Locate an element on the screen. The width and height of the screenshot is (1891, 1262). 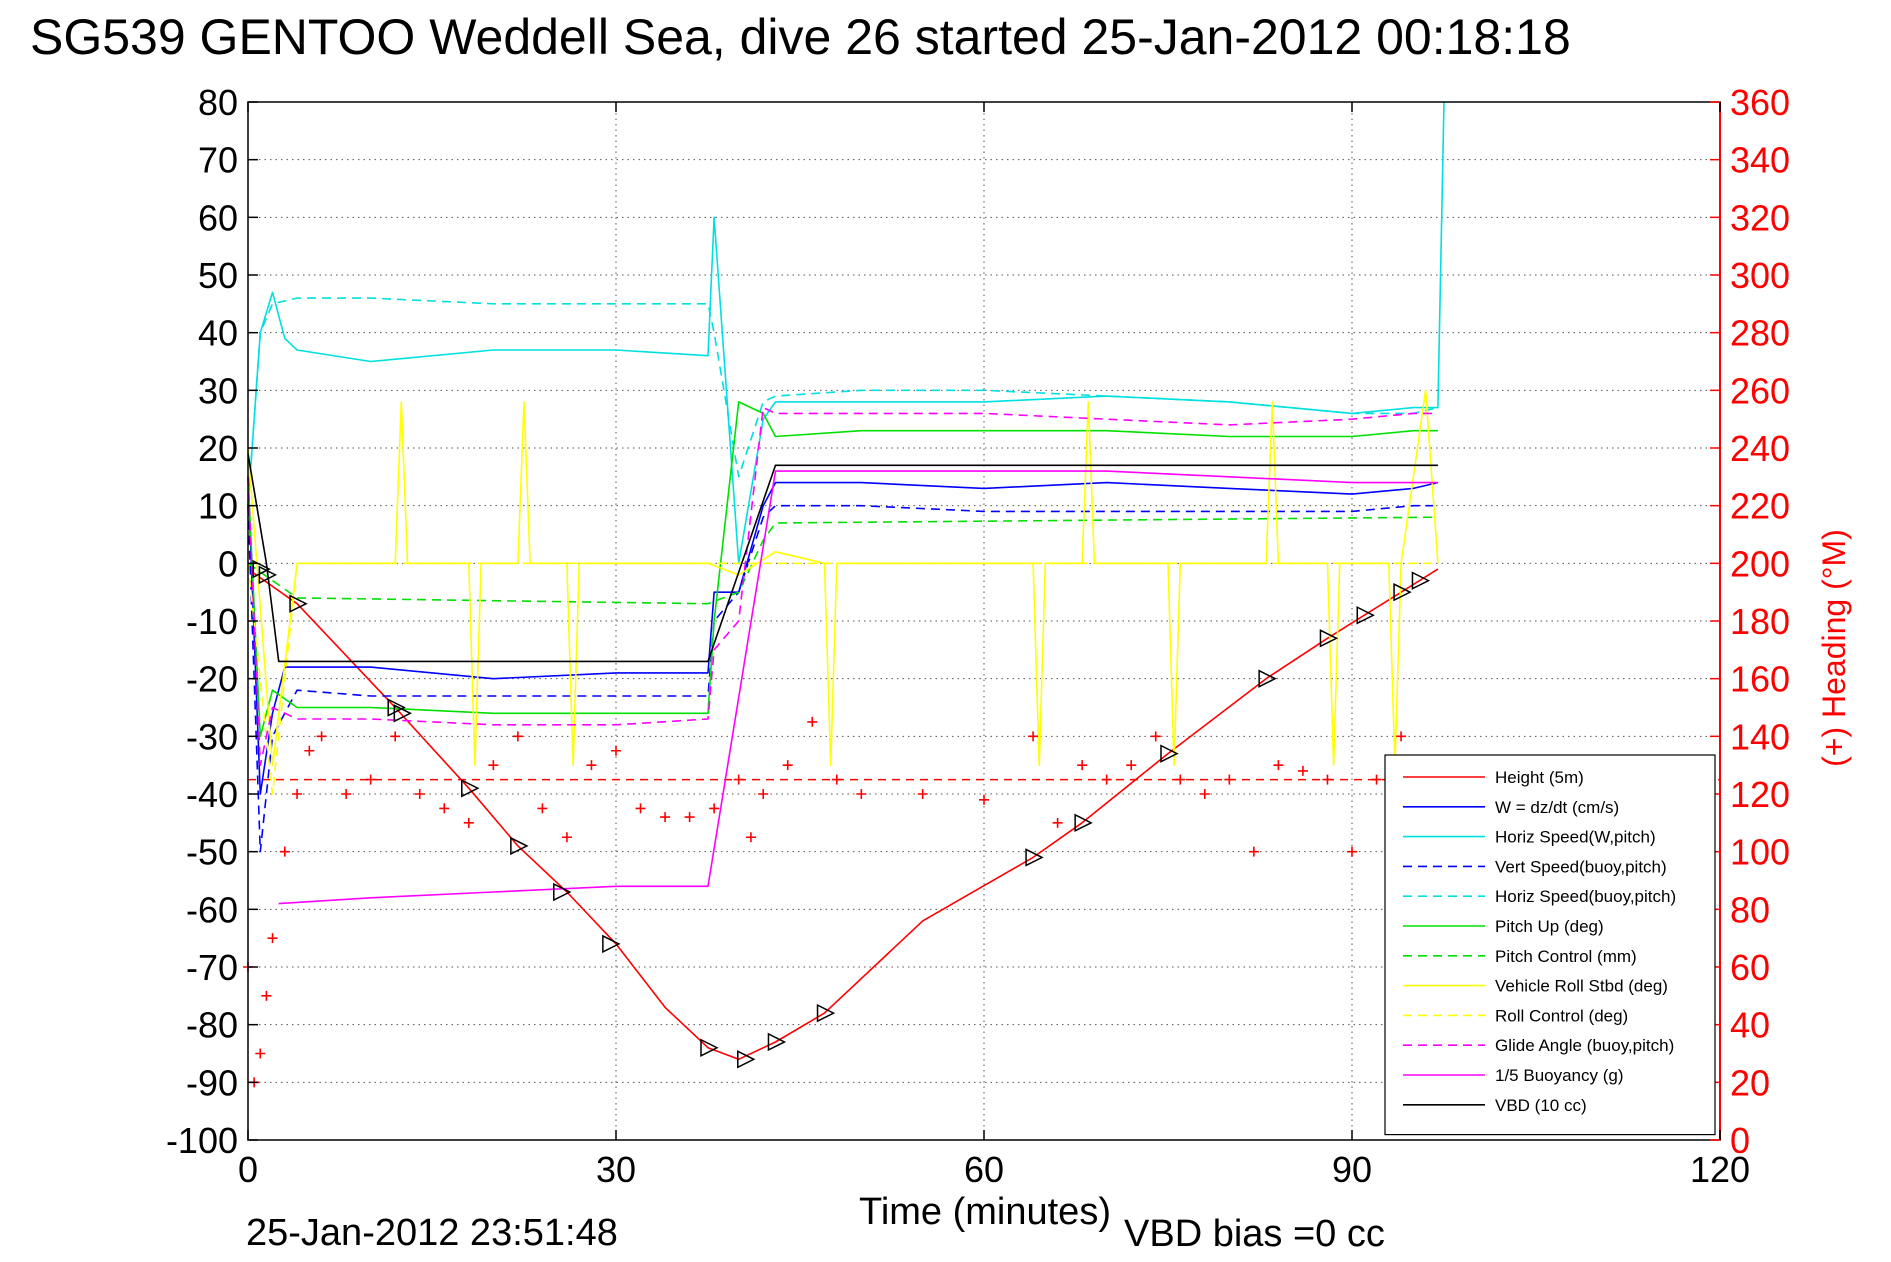
y-tick-label: -80 is located at coordinates (212, 1025).